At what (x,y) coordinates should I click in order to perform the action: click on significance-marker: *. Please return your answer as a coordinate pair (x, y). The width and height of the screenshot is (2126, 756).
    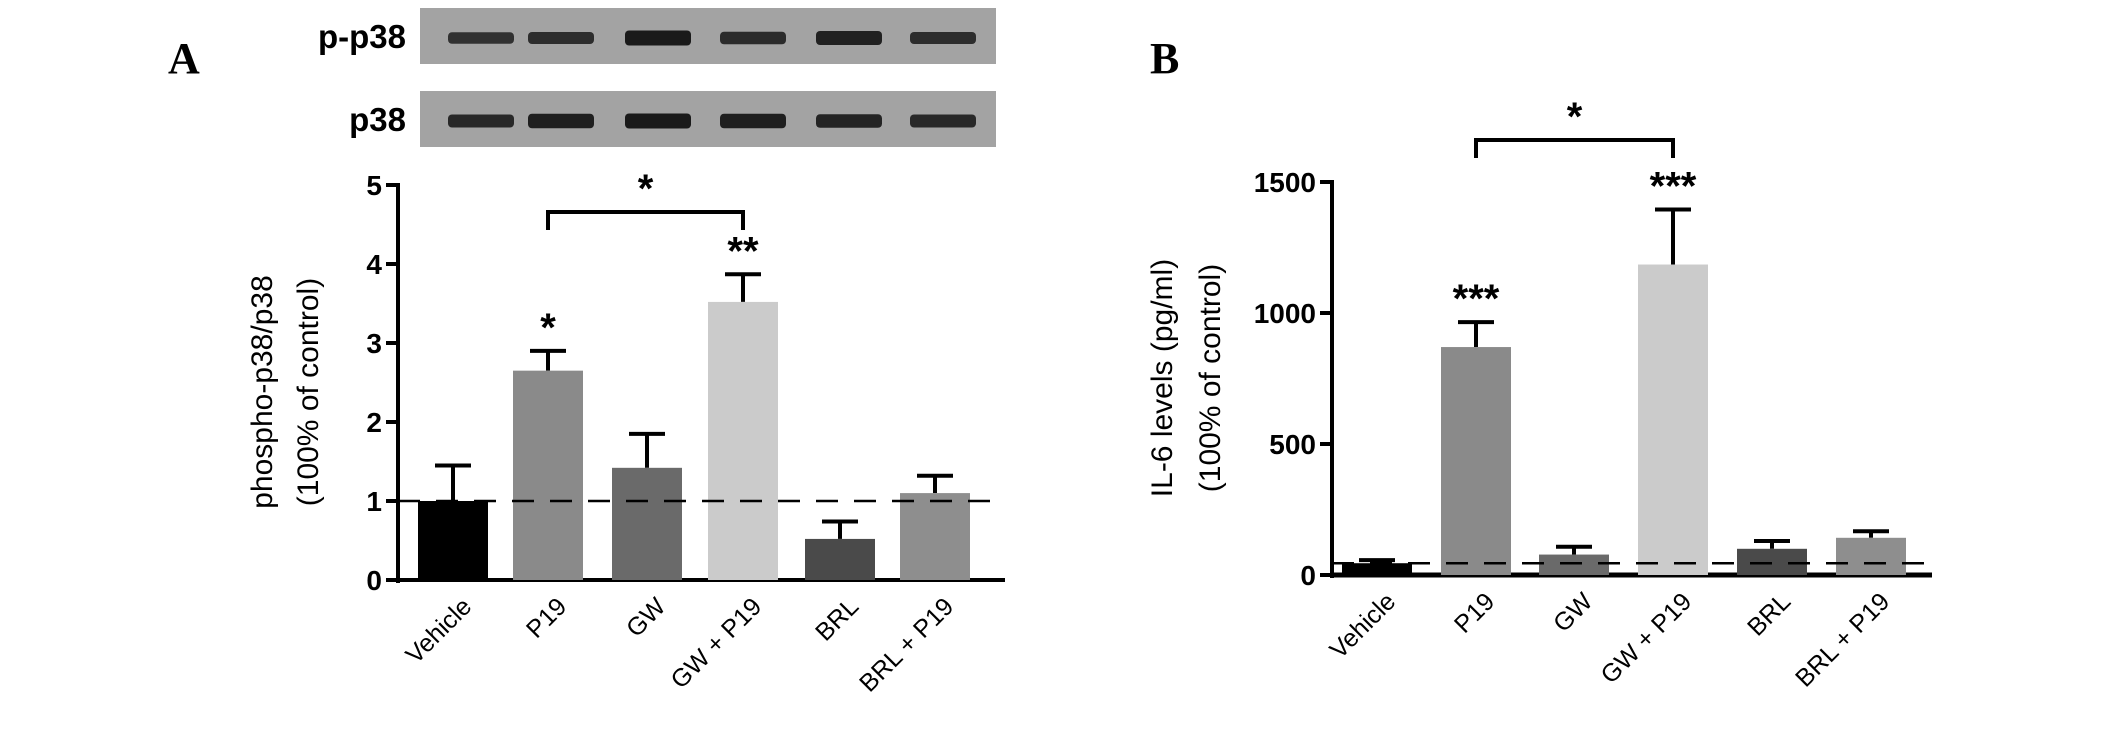
    Looking at the image, I should click on (548, 328).